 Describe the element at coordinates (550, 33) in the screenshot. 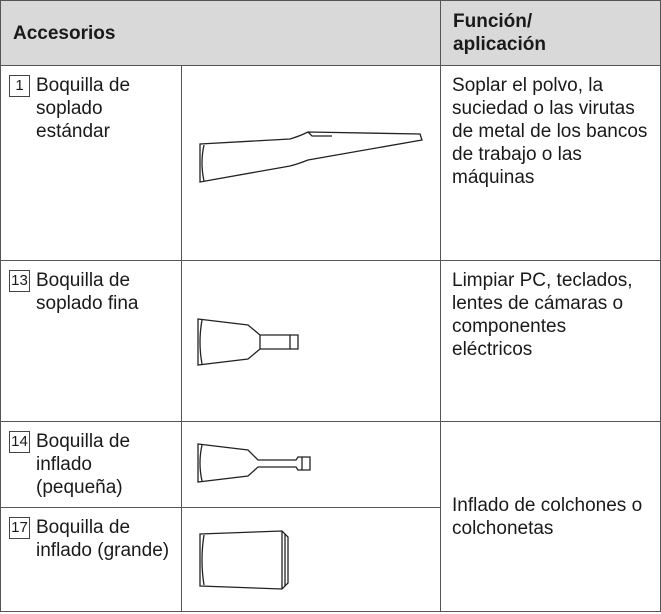

I see `header-cell: Función/ aplicación` at that location.